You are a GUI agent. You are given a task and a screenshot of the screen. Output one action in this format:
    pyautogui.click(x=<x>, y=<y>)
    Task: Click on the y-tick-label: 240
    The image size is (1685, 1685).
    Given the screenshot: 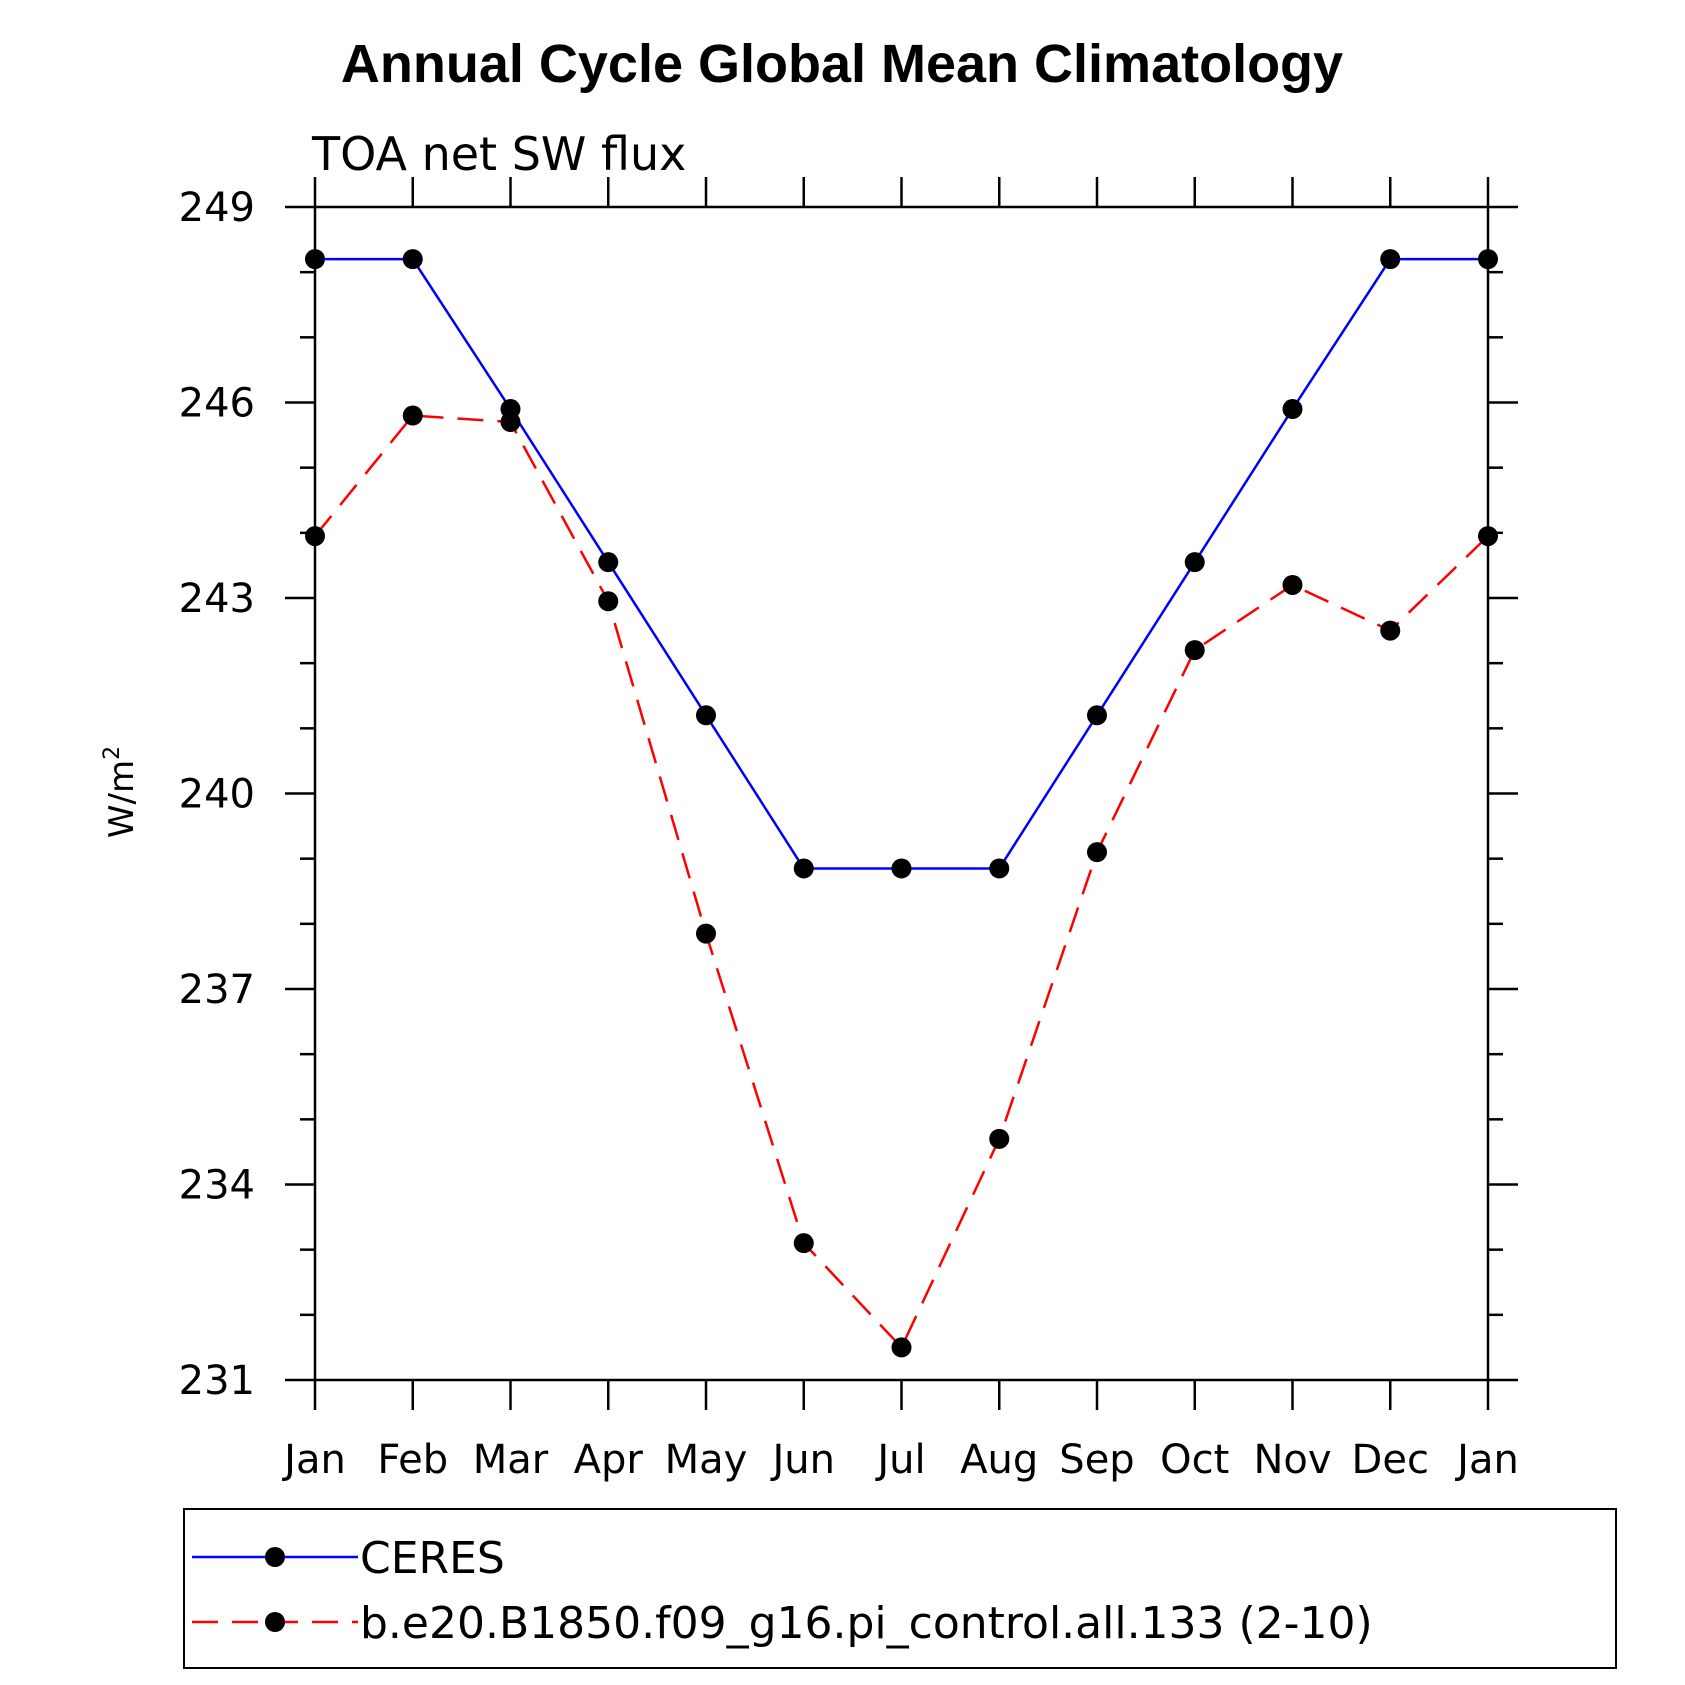 What is the action you would take?
    pyautogui.click(x=217, y=795)
    